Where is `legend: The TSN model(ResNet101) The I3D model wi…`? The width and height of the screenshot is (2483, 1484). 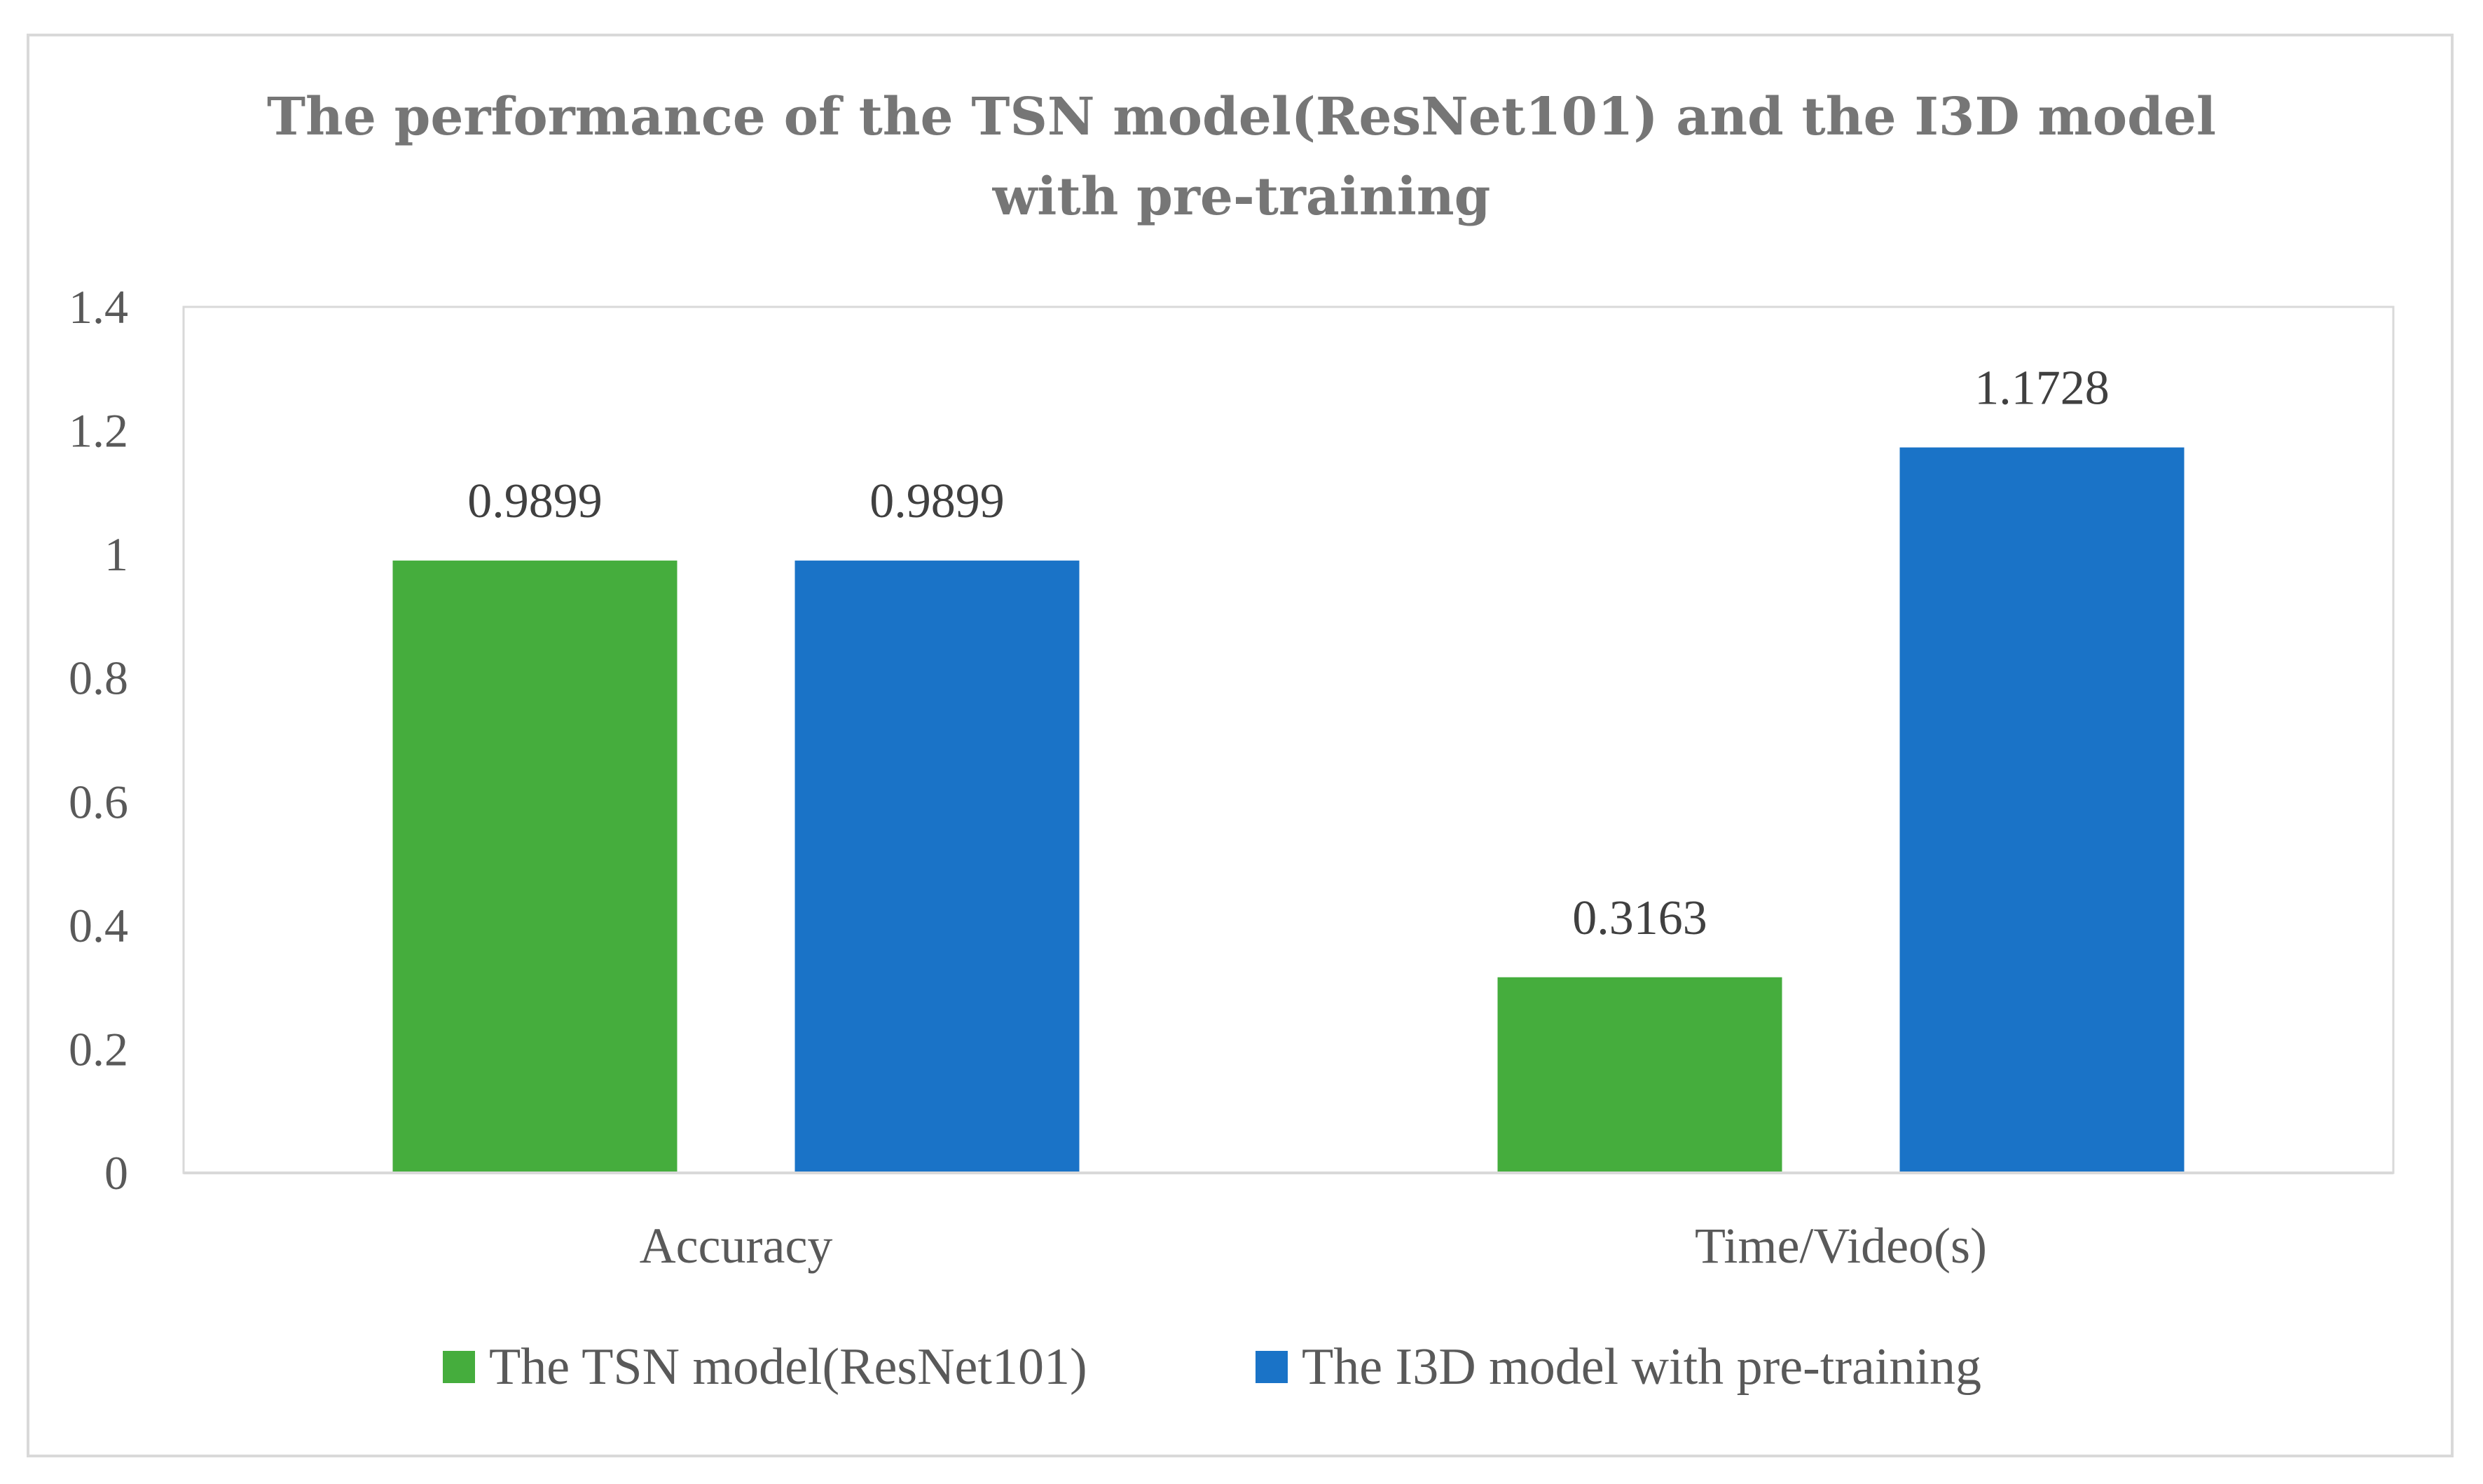
legend: The TSN model(ResNet101) The I3D model wi… is located at coordinates (1212, 1367).